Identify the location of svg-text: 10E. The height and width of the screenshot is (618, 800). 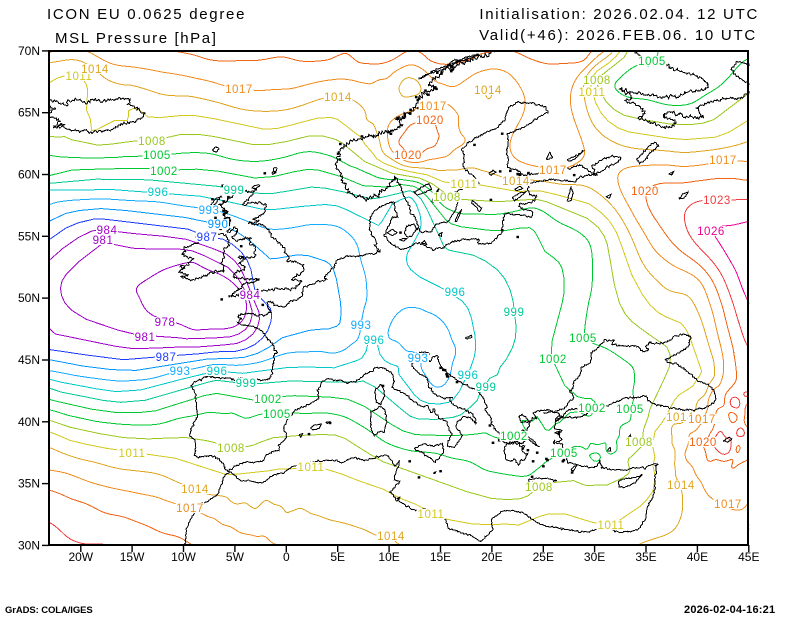
(388, 557).